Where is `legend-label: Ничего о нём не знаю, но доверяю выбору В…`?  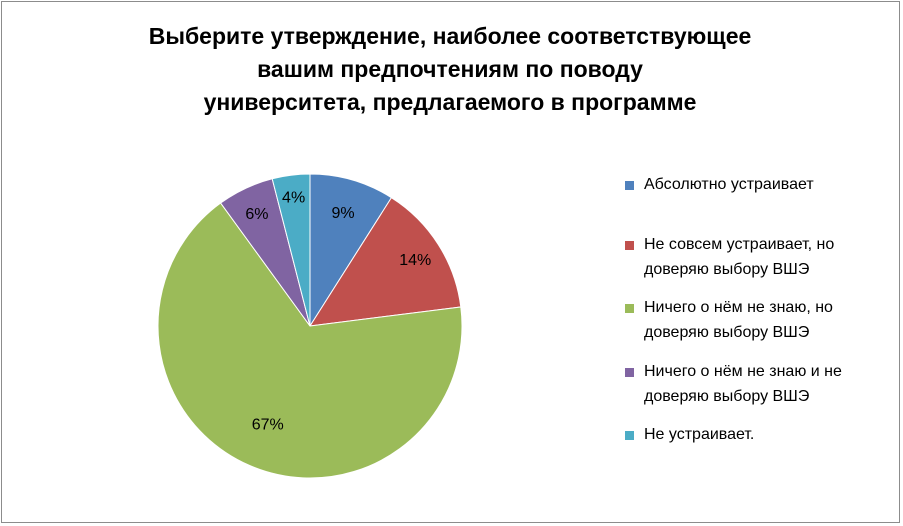 legend-label: Ничего о нём не знаю, но доверяю выбору В… is located at coordinates (738, 320).